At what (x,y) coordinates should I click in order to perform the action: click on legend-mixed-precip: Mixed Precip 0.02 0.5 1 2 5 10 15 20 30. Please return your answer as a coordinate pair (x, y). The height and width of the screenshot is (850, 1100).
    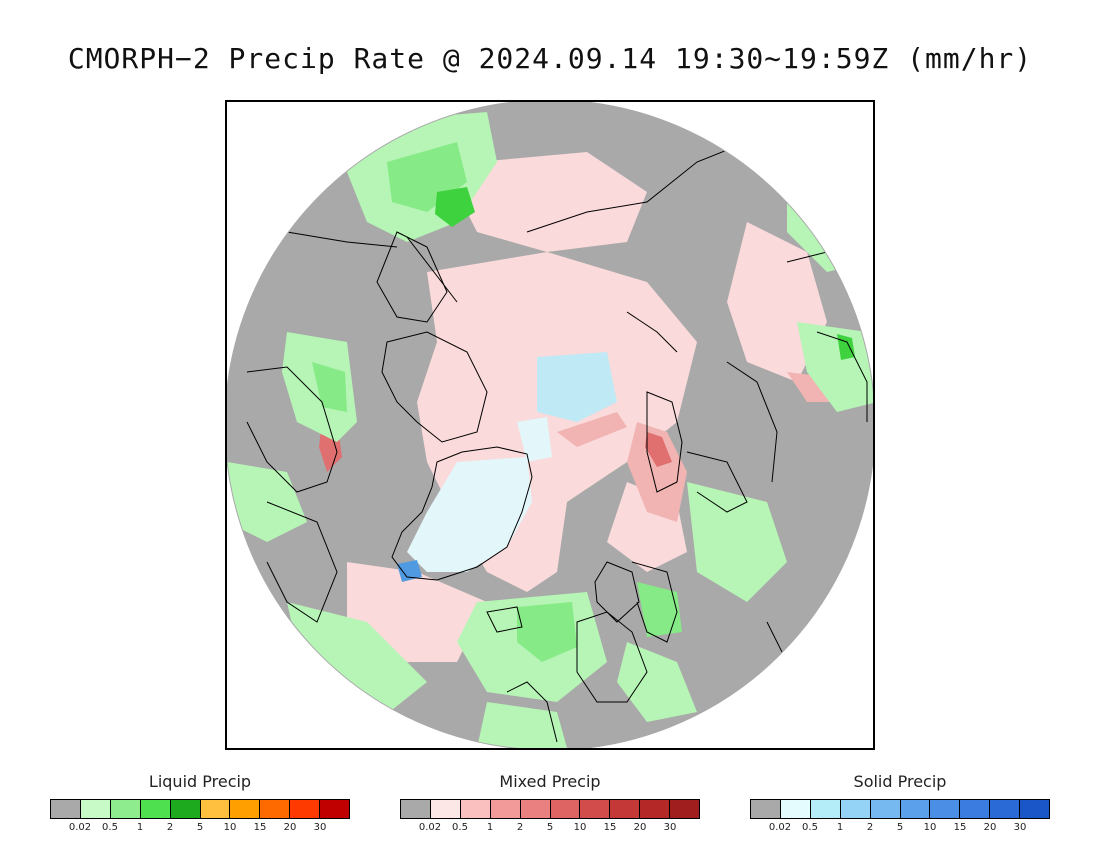
    Looking at the image, I should click on (550, 804).